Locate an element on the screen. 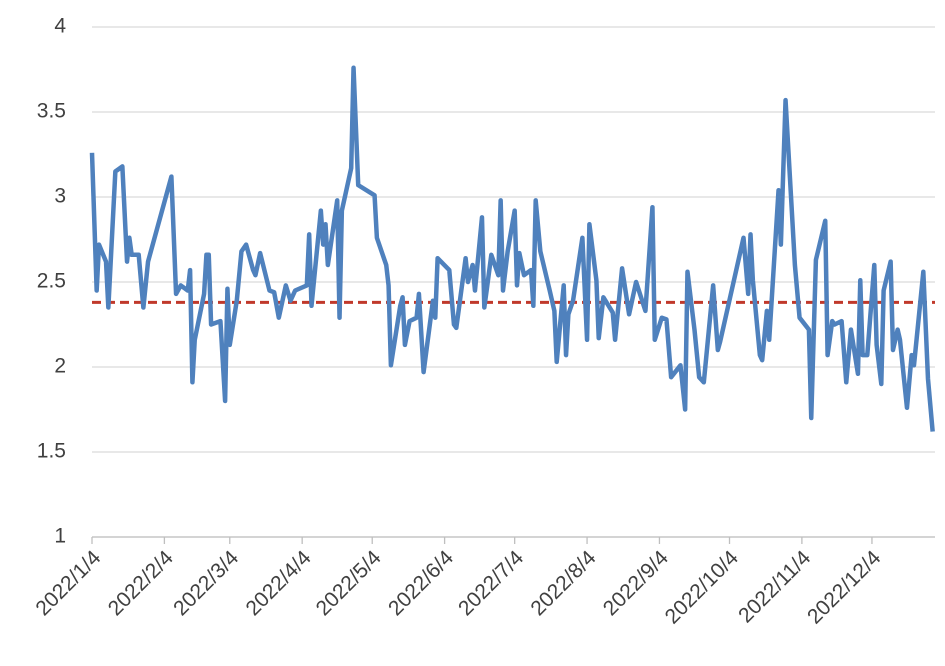 The image size is (945, 666). x-tick-label: 2022/7/4 is located at coordinates (491, 583).